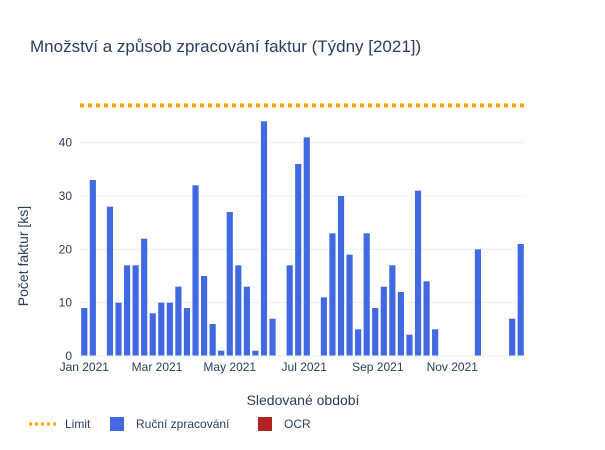  What do you see at coordinates (305, 367) in the screenshot?
I see `x-tick-label: Jul 2021` at bounding box center [305, 367].